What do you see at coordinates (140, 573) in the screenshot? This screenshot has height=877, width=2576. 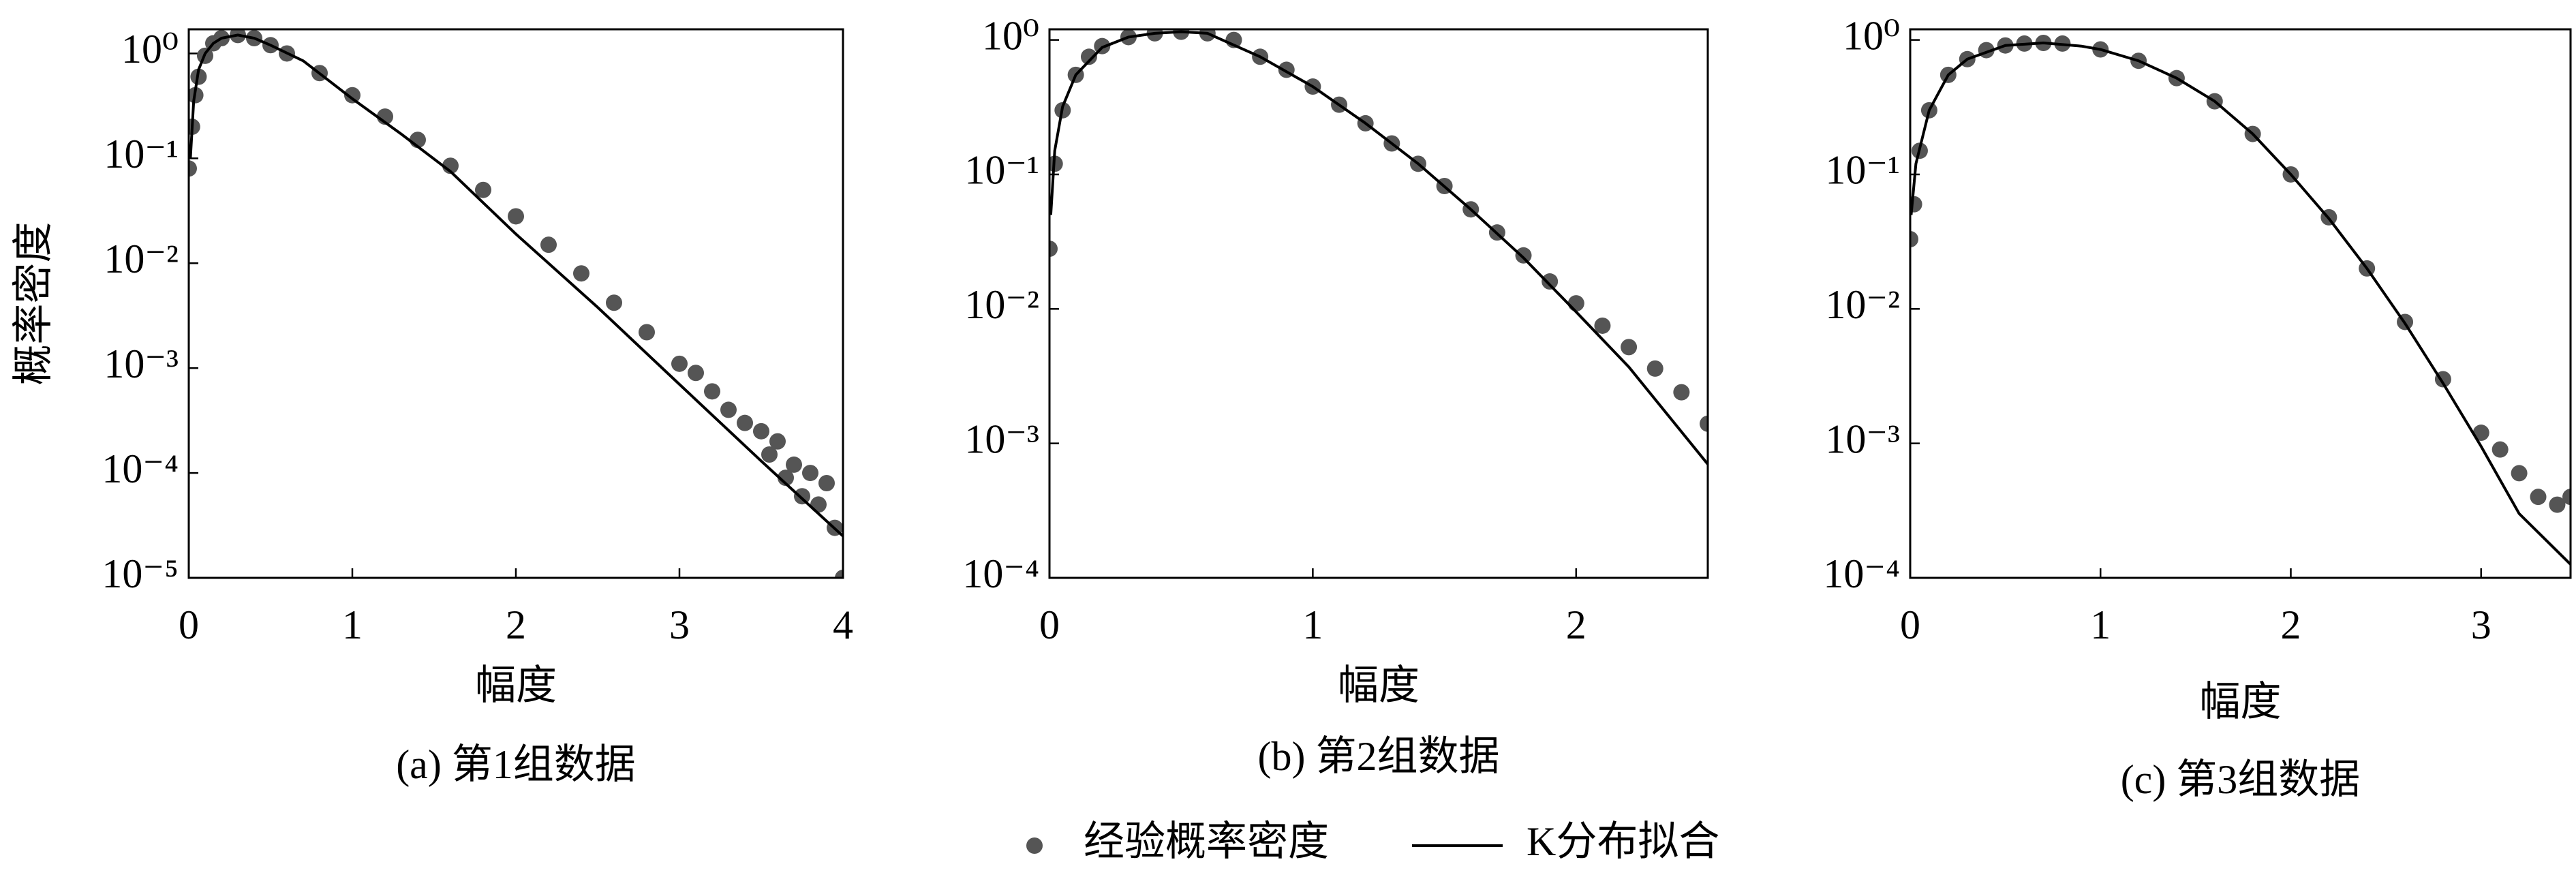 I see `y-tick-label: 10⁻⁵` at bounding box center [140, 573].